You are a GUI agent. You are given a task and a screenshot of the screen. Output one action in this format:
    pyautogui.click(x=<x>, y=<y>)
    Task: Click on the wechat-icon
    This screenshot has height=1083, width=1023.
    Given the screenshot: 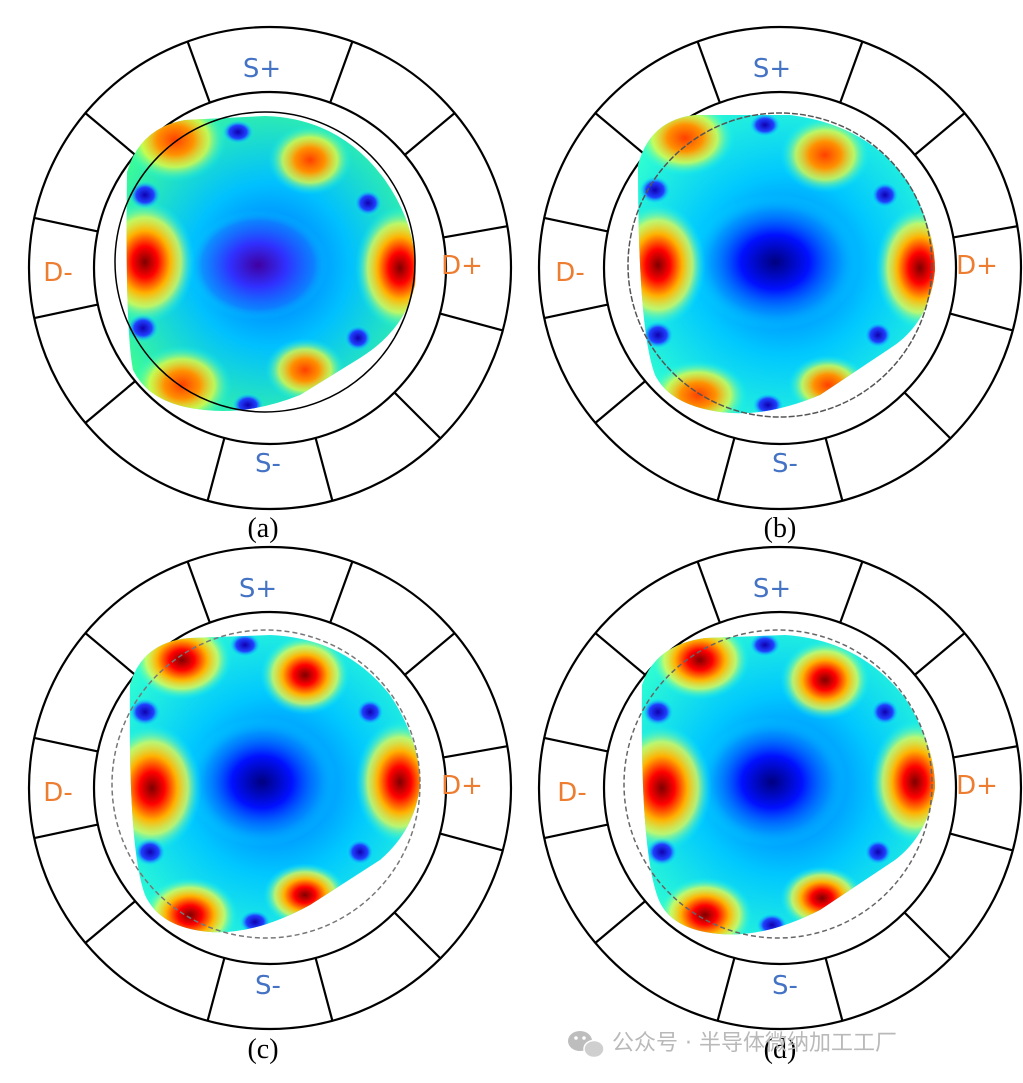 What is the action you would take?
    pyautogui.click(x=586, y=1045)
    